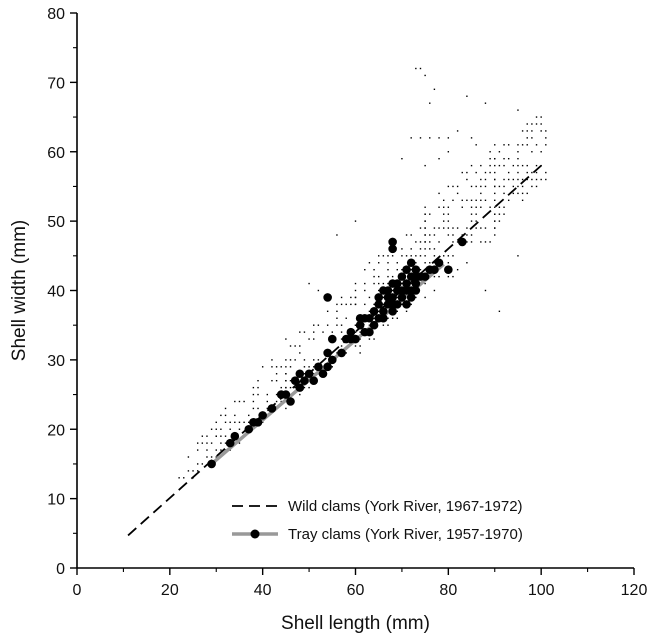 The width and height of the screenshot is (649, 634). What do you see at coordinates (448, 590) in the screenshot?
I see `x-tick-label-80: 80` at bounding box center [448, 590].